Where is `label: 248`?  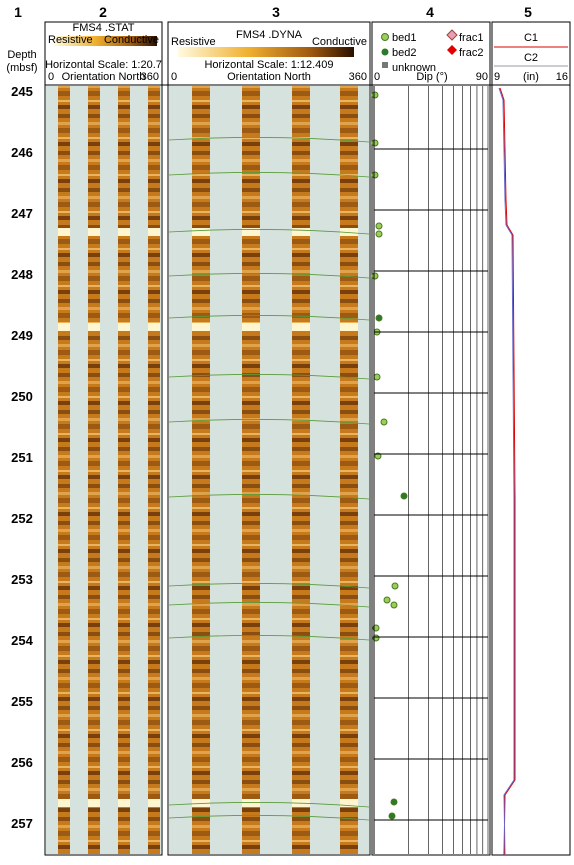 label: 248 is located at coordinates (22, 274).